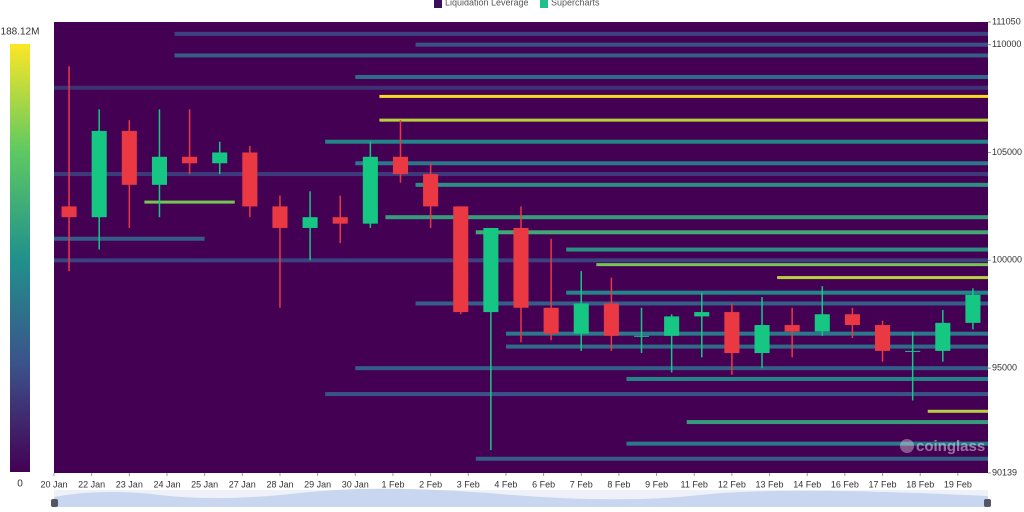 The width and height of the screenshot is (1024, 512). Describe the element at coordinates (279, 484) in the screenshot. I see `x-tick-label: 28 Jan` at that location.